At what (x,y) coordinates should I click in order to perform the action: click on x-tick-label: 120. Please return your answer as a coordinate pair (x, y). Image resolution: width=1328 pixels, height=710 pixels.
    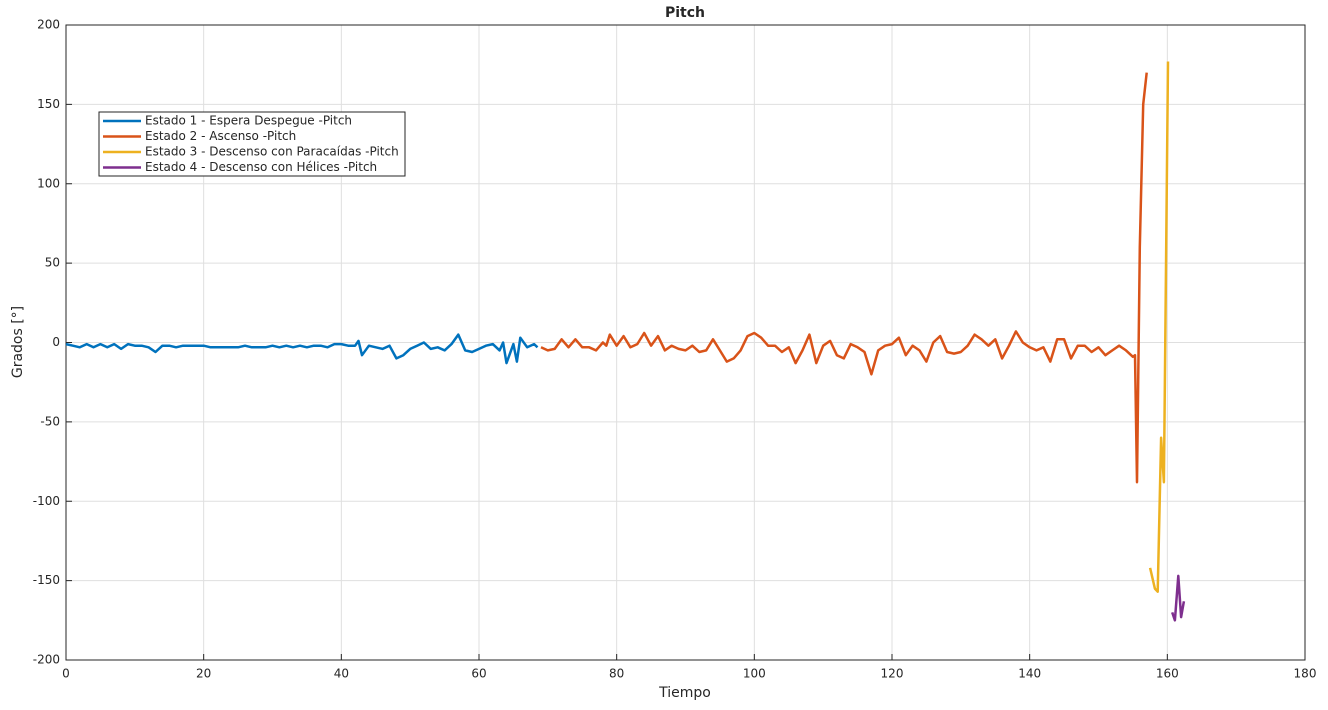
    Looking at the image, I should click on (892, 674).